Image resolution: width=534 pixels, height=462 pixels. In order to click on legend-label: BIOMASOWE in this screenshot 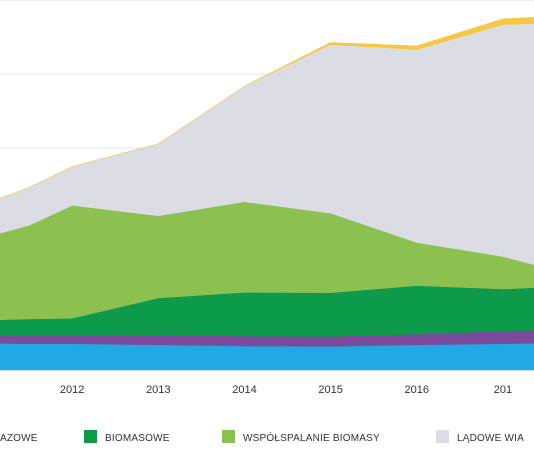, I will do `click(137, 438)`.